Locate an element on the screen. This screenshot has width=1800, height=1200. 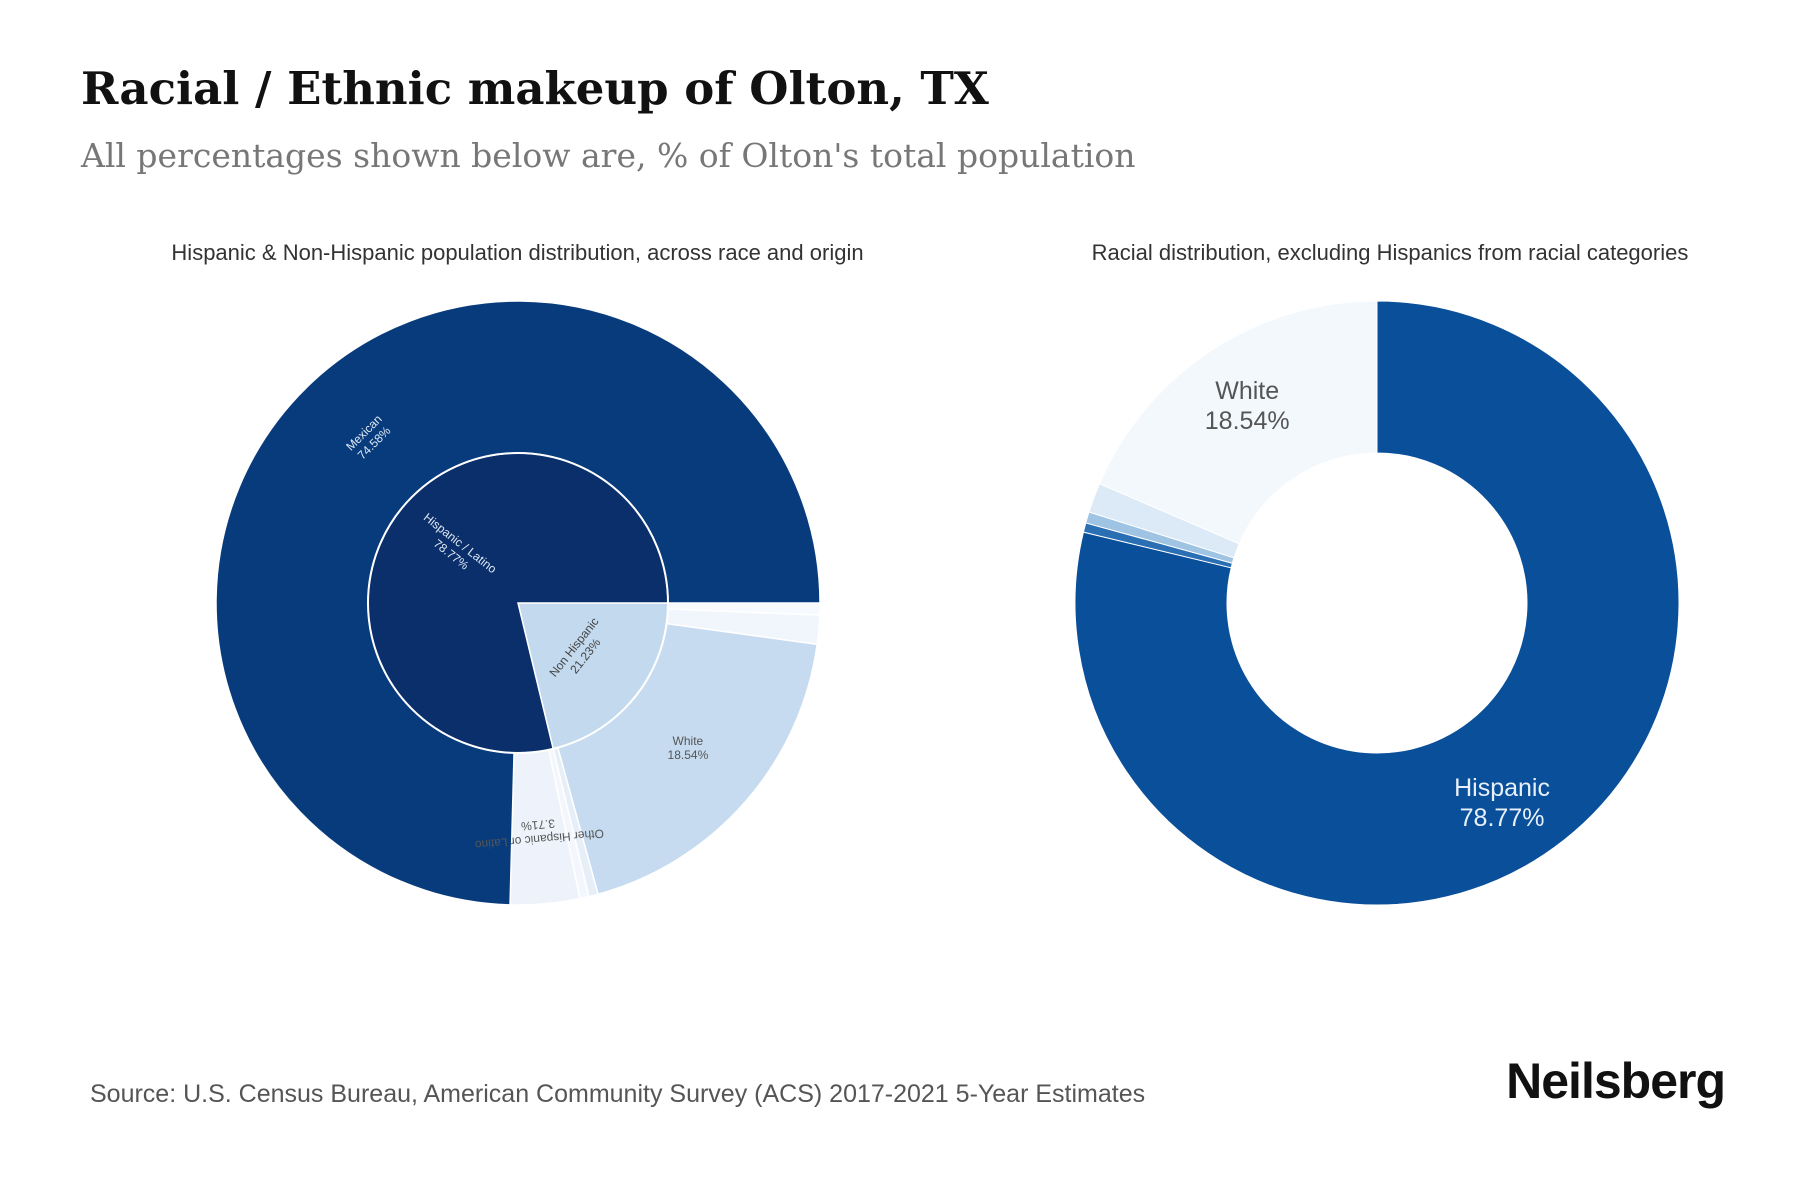
outer-white-label: White 18.54% is located at coordinates (688, 748).